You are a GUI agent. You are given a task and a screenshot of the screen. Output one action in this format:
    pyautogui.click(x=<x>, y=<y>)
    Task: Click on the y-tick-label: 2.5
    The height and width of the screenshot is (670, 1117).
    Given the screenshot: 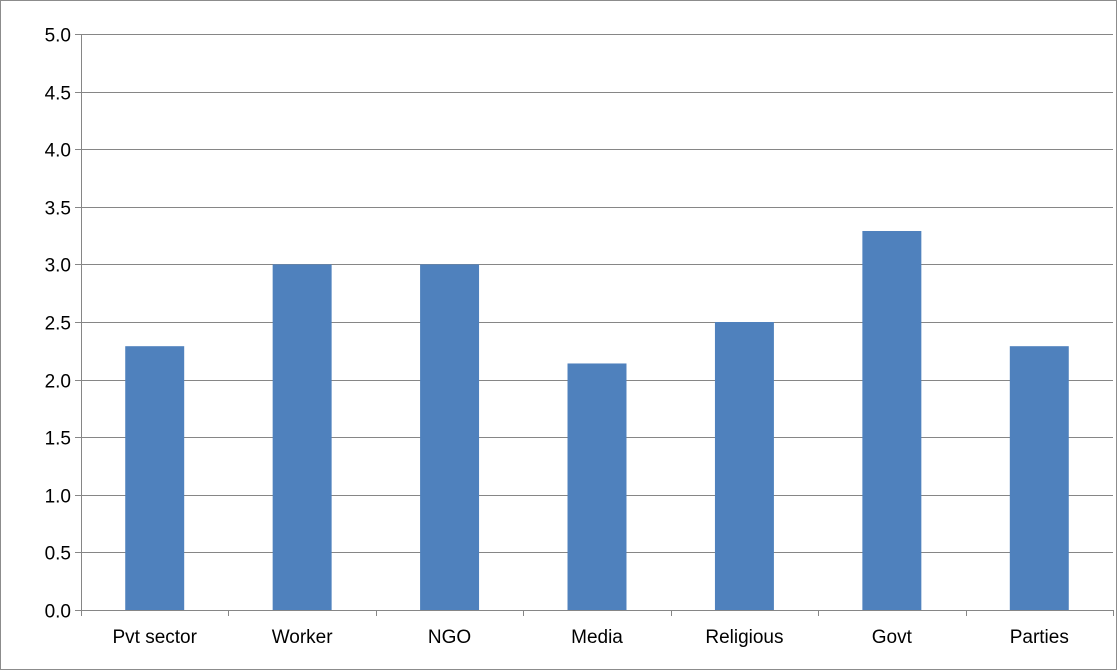 What is the action you would take?
    pyautogui.click(x=58, y=324)
    